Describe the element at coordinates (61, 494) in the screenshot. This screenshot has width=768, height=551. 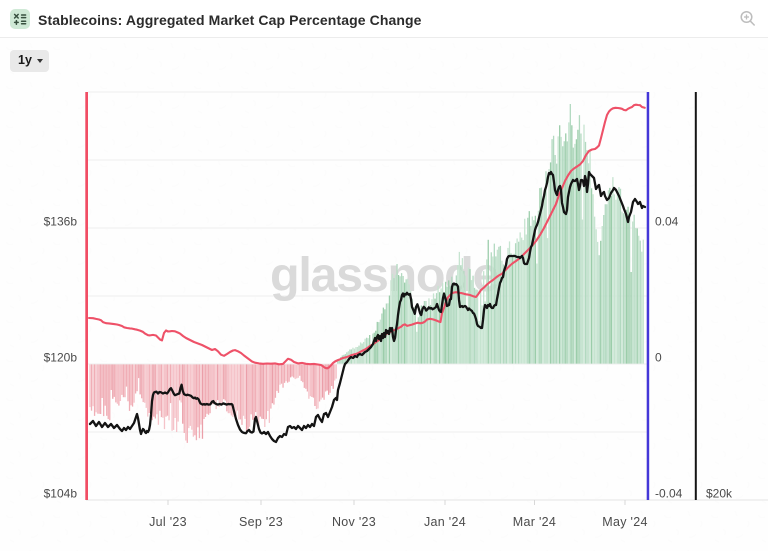
I see `svg-text: $104b` at that location.